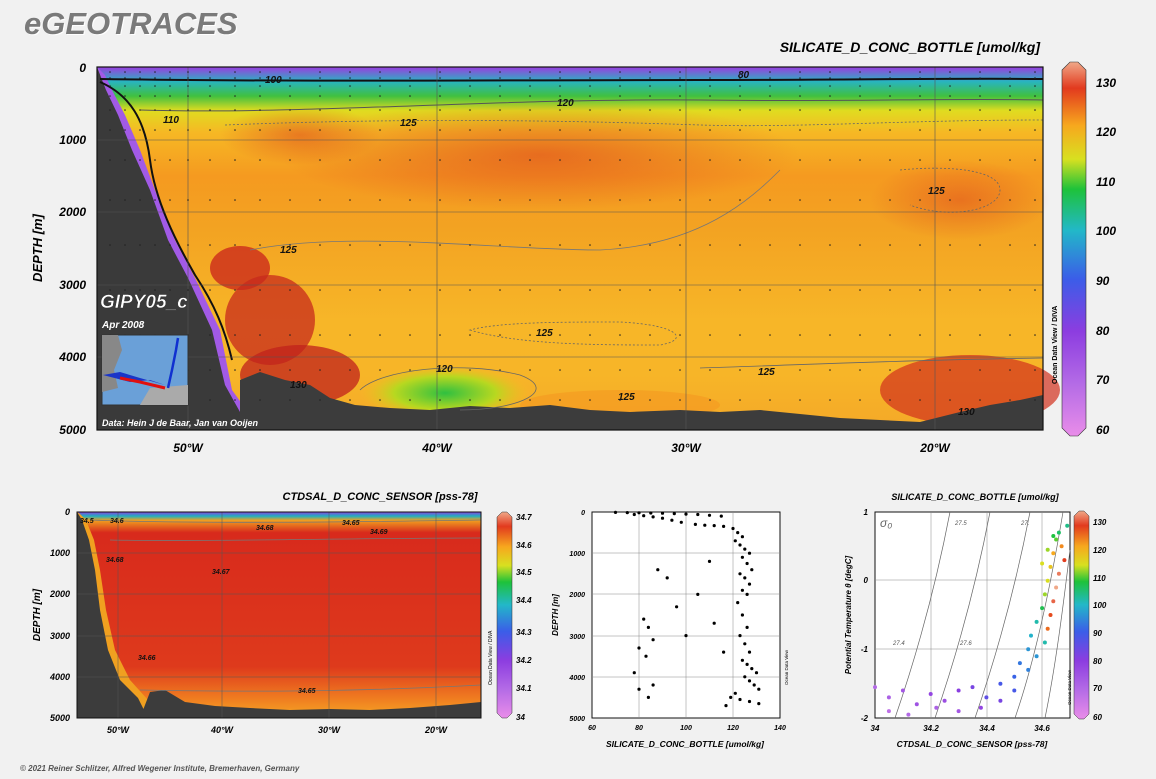 Image resolution: width=1156 pixels, height=779 pixels. I want to click on salinity-colorbar-tick: 34.4, so click(524, 600).